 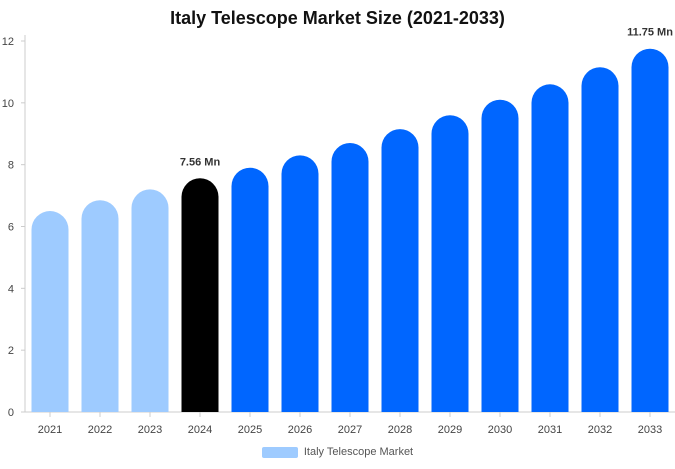 What do you see at coordinates (279, 452) in the screenshot?
I see `legend-swatch` at bounding box center [279, 452].